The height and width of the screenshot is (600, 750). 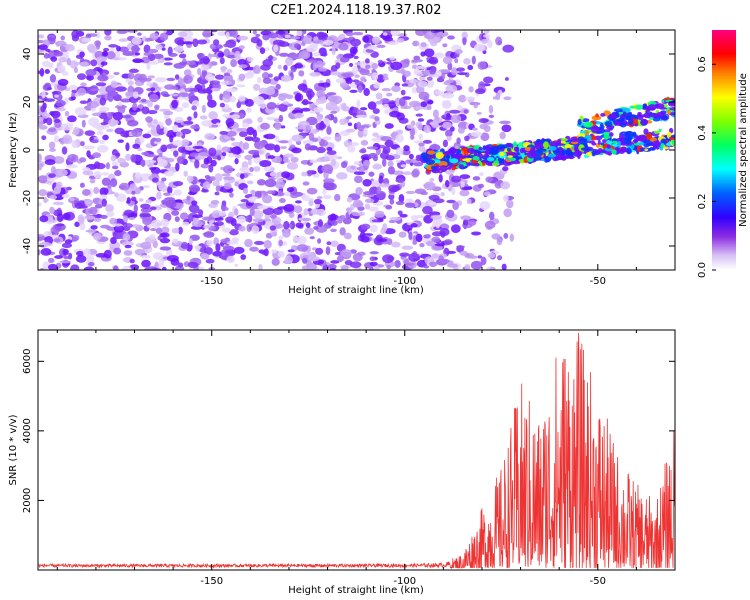 What do you see at coordinates (27, 198) in the screenshot?
I see `y-tick-label: -20` at bounding box center [27, 198].